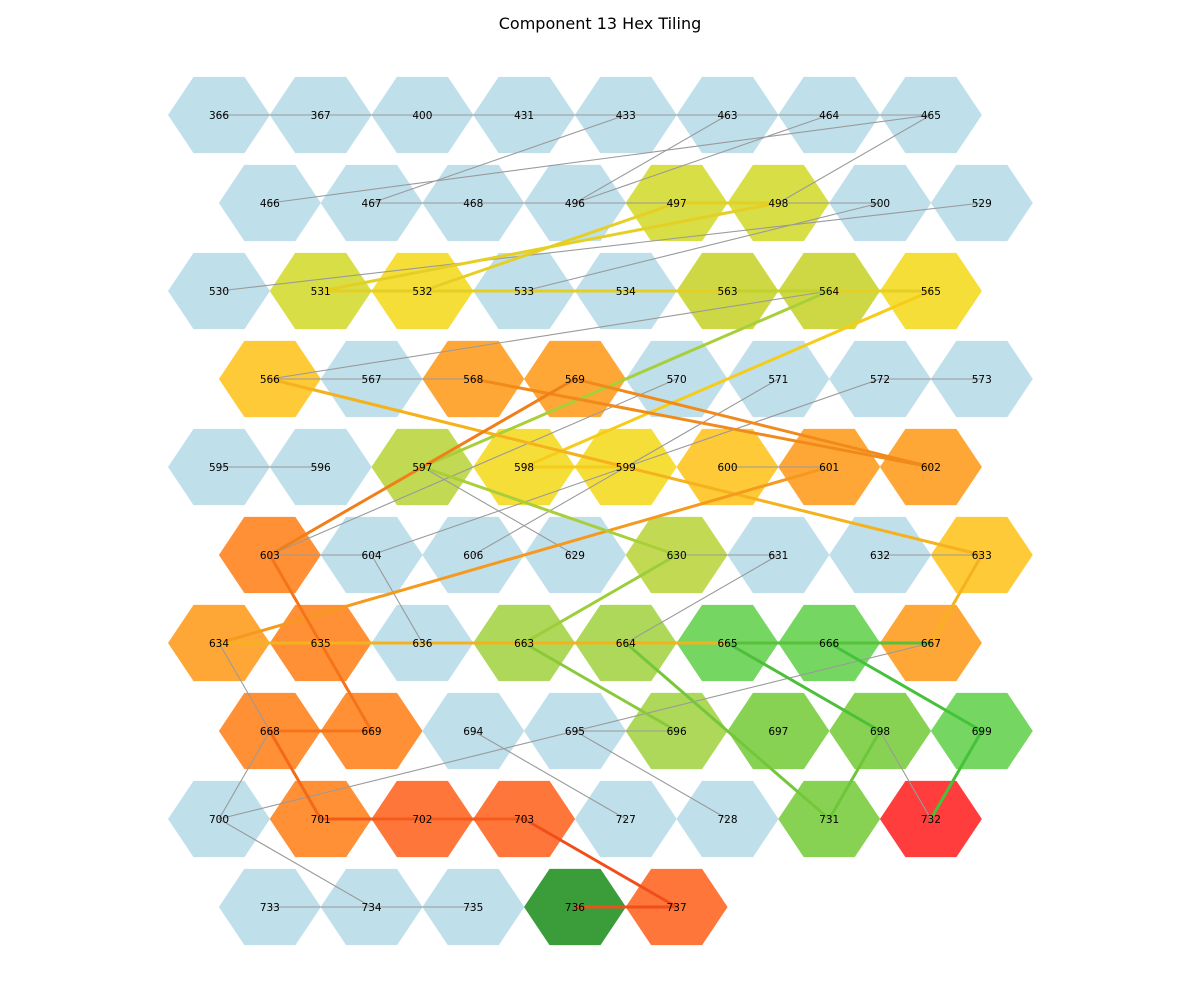 Image resolution: width=1200 pixels, height=1000 pixels. What do you see at coordinates (626, 116) in the screenshot?
I see `hex-label-433: 433` at bounding box center [626, 116].